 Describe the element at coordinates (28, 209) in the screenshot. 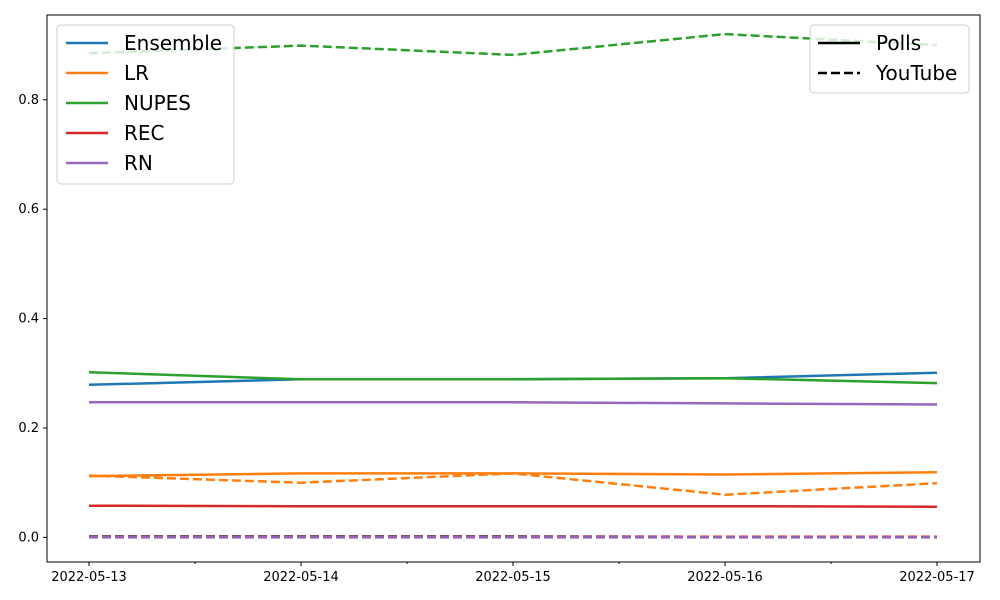

I see `y-tick-label: 0.6` at that location.